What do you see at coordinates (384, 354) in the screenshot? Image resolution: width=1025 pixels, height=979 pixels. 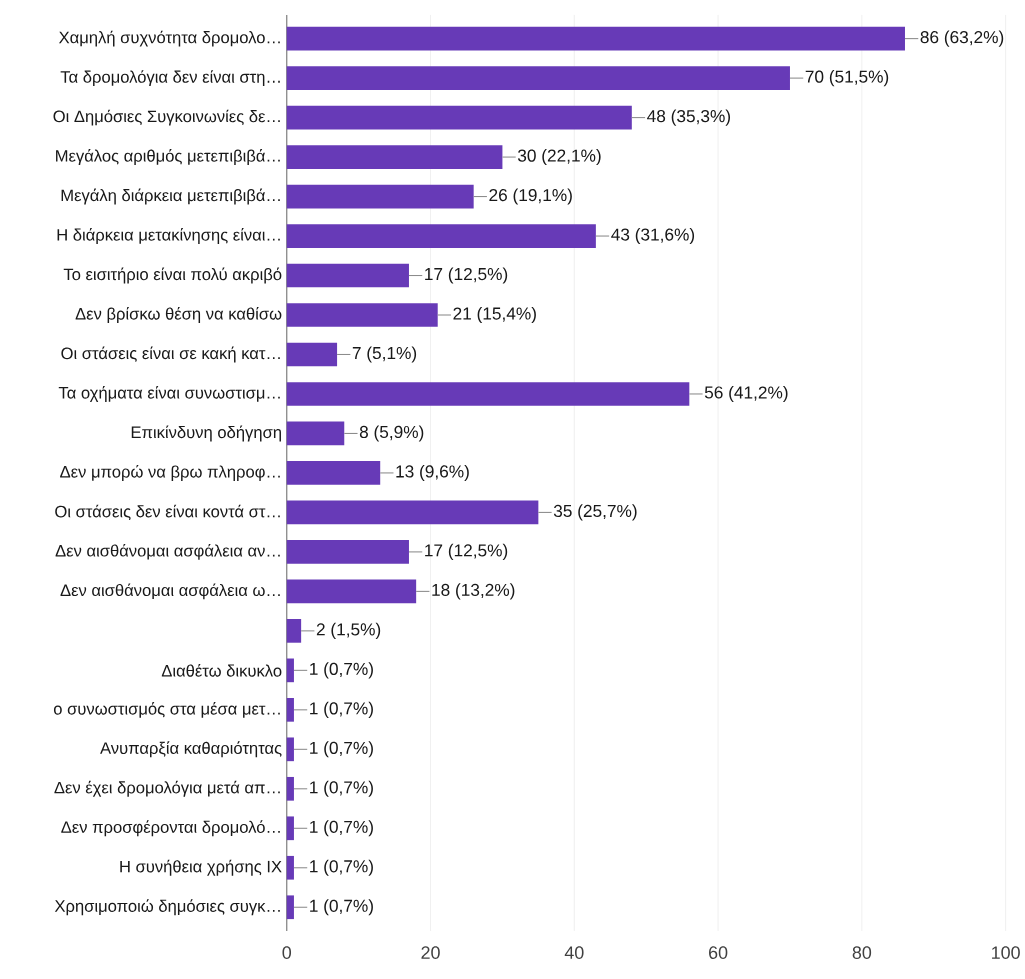 I see `data-label: 7 (5,1%)` at bounding box center [384, 354].